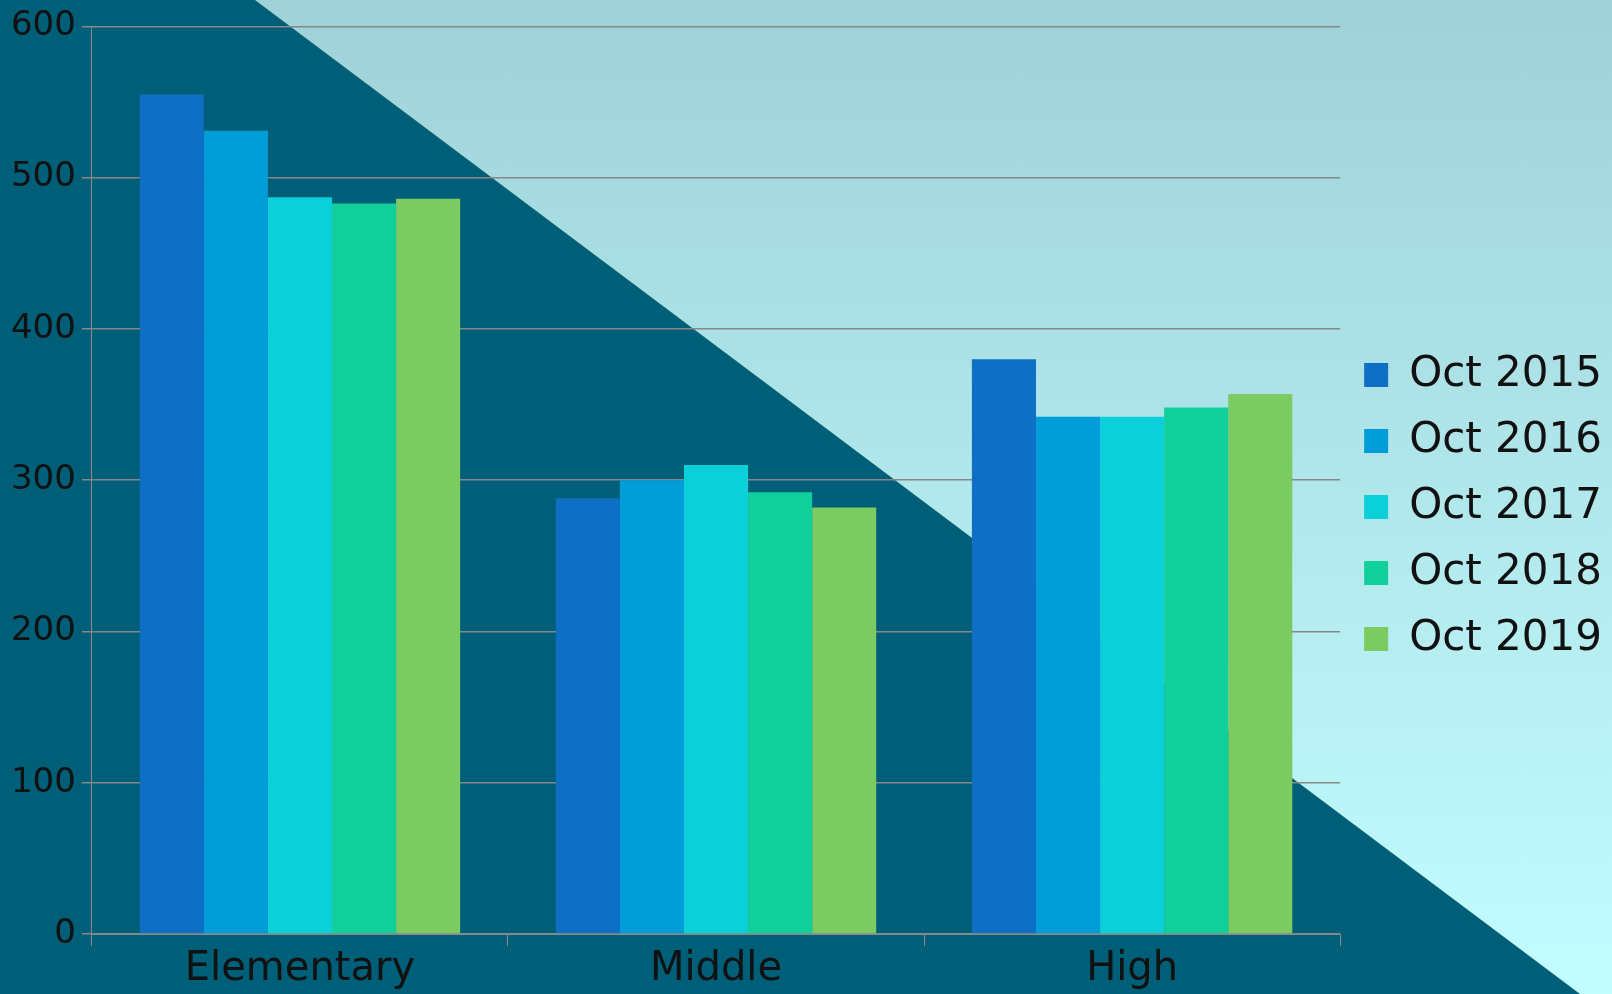  I want to click on x-tick-label: Middle, so click(716, 966).